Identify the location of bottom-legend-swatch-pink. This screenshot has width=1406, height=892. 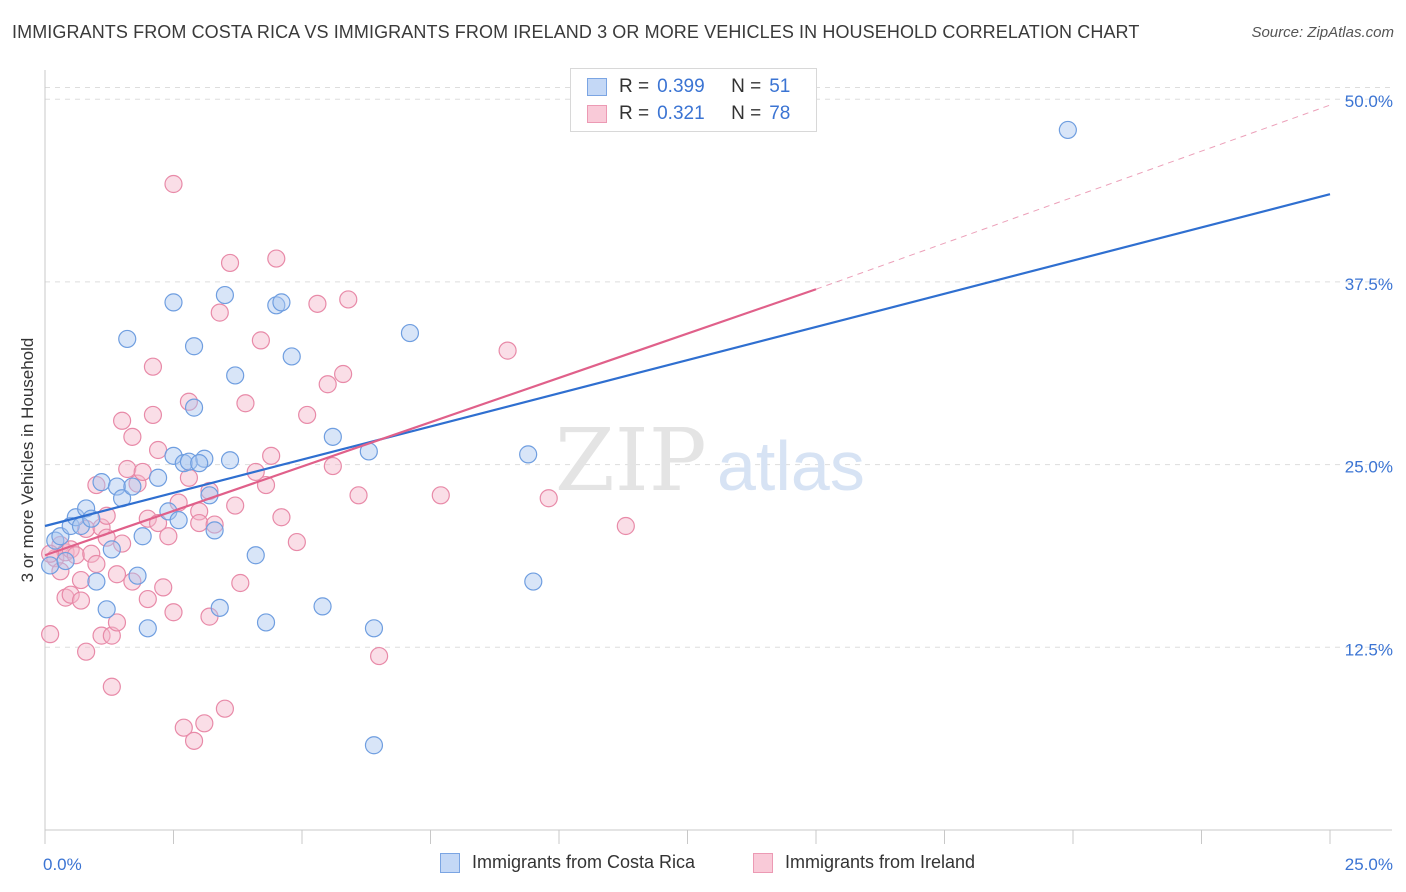
(763, 862).